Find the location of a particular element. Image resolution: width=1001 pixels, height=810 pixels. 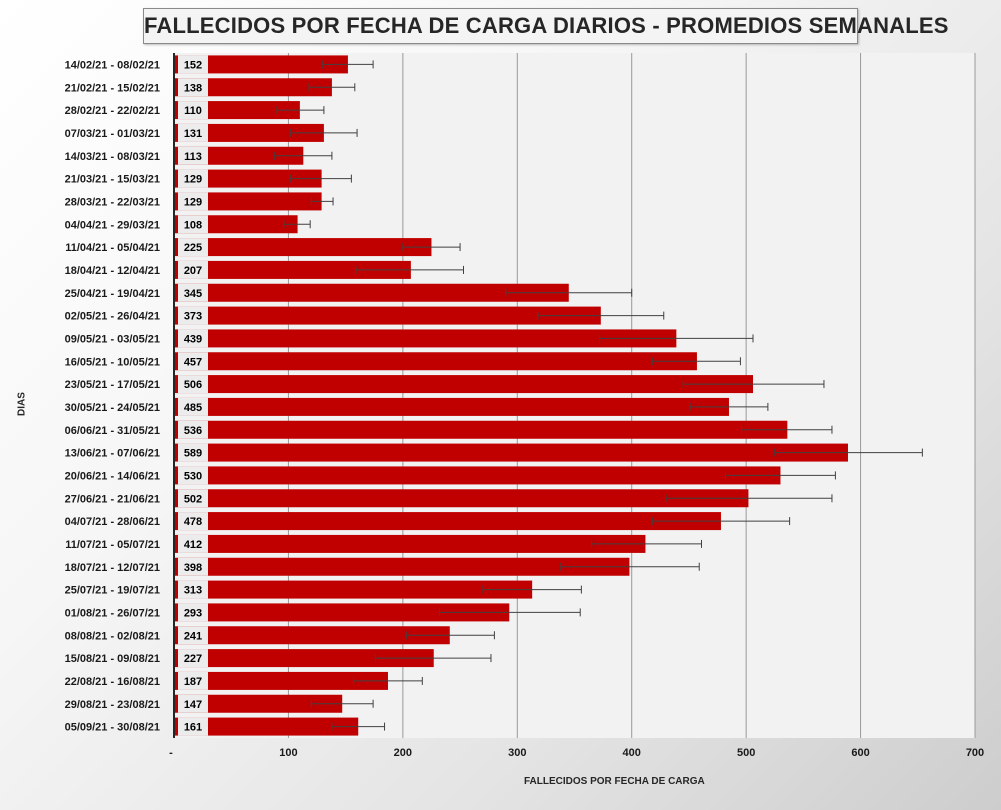

category-label: 11/07/21 - 05/07/21 is located at coordinates (112, 545).